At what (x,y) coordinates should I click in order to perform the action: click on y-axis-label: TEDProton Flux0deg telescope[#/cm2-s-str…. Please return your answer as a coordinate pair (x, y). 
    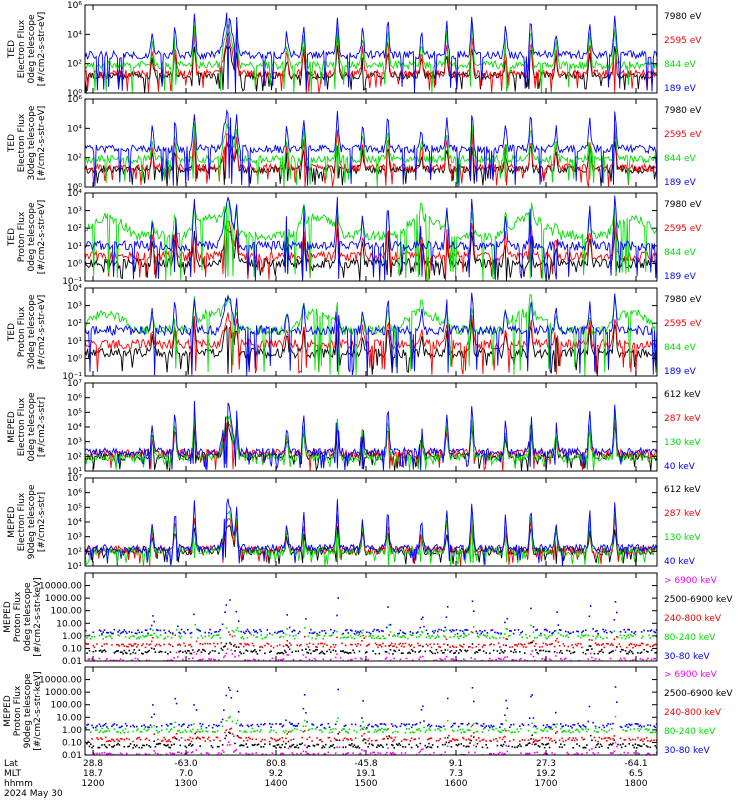
    Looking at the image, I should click on (27, 237).